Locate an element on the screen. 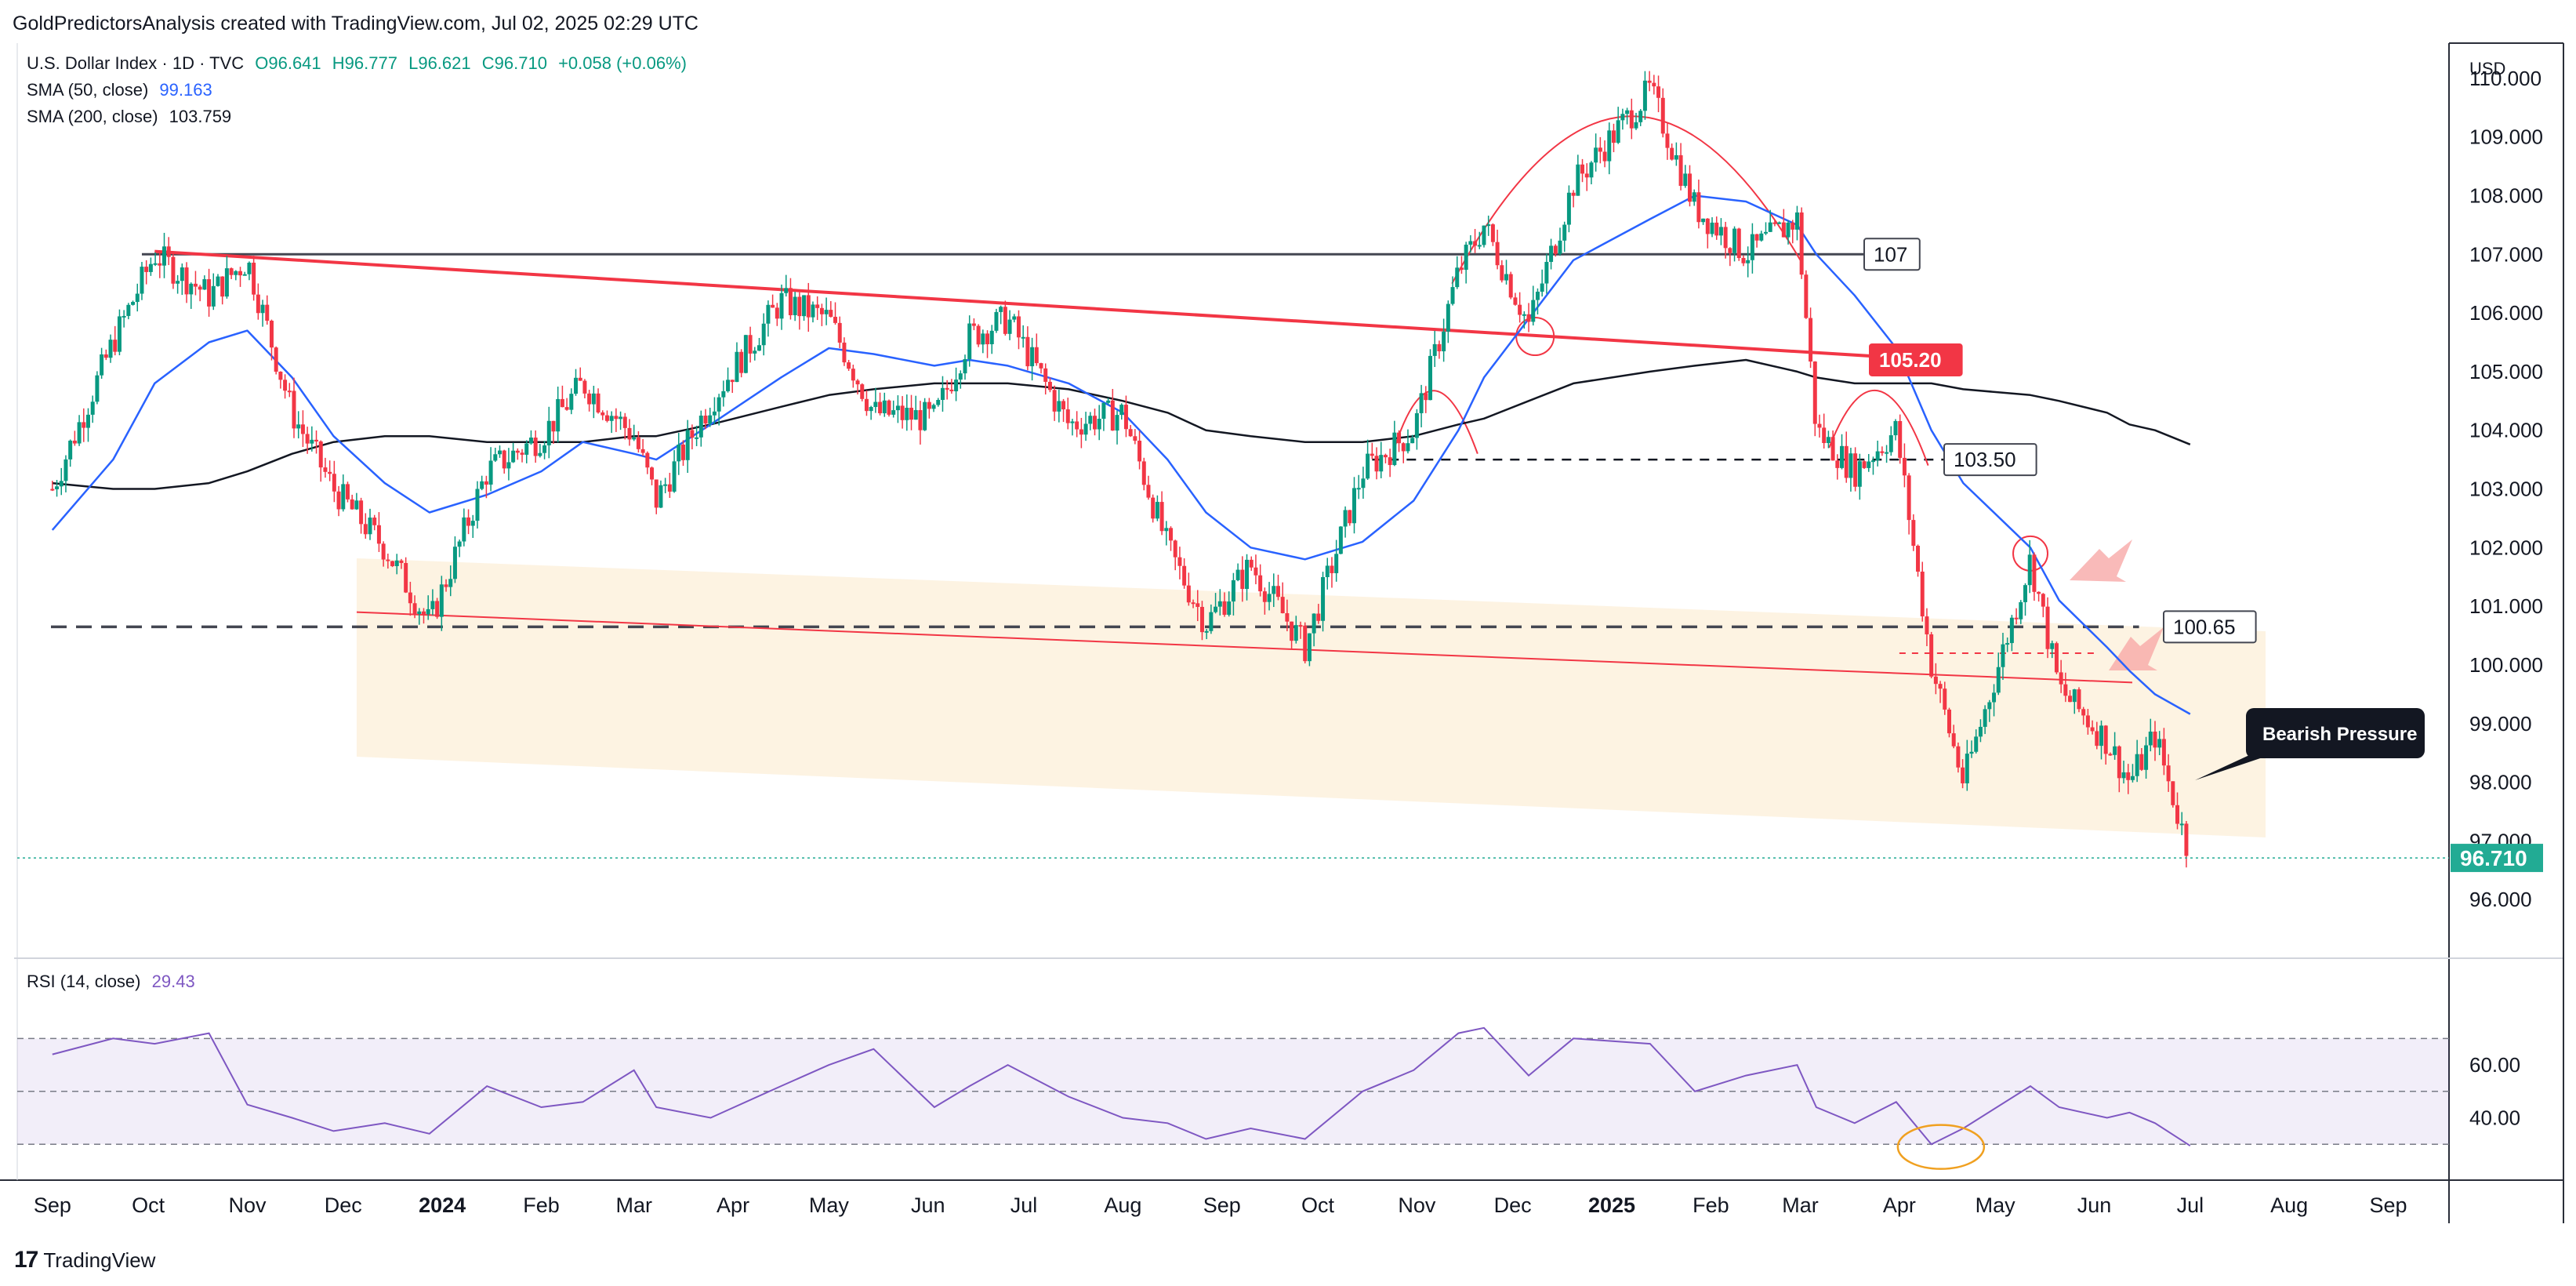 The width and height of the screenshot is (2576, 1286). y-tick-label: 104.000 is located at coordinates (2506, 430).